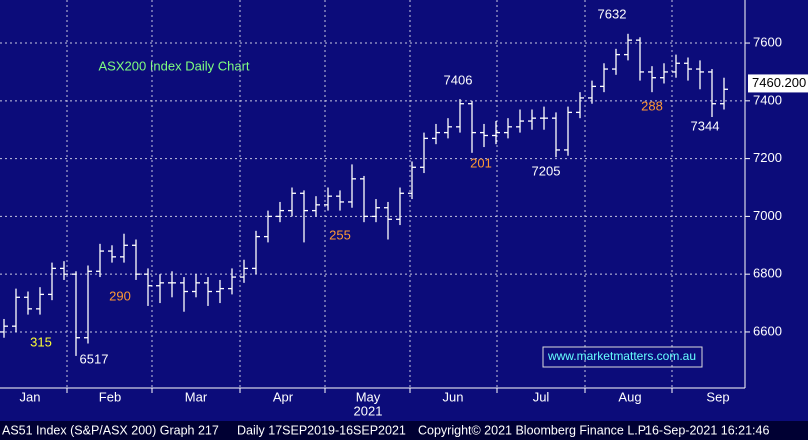  What do you see at coordinates (546, 170) in the screenshot?
I see `annotation: 7205` at bounding box center [546, 170].